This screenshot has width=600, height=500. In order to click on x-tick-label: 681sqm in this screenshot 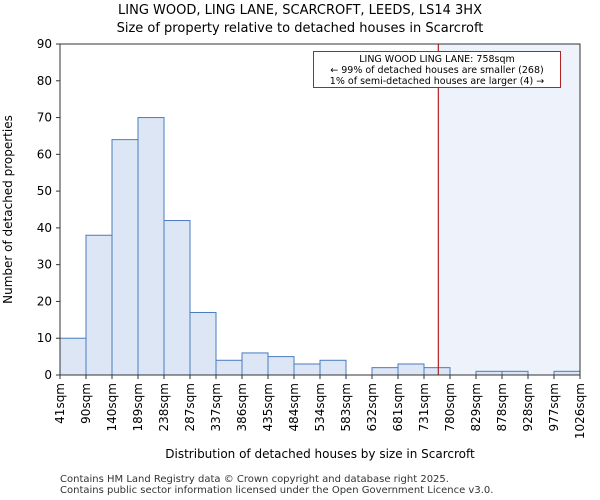, I will do `click(398, 407)`.